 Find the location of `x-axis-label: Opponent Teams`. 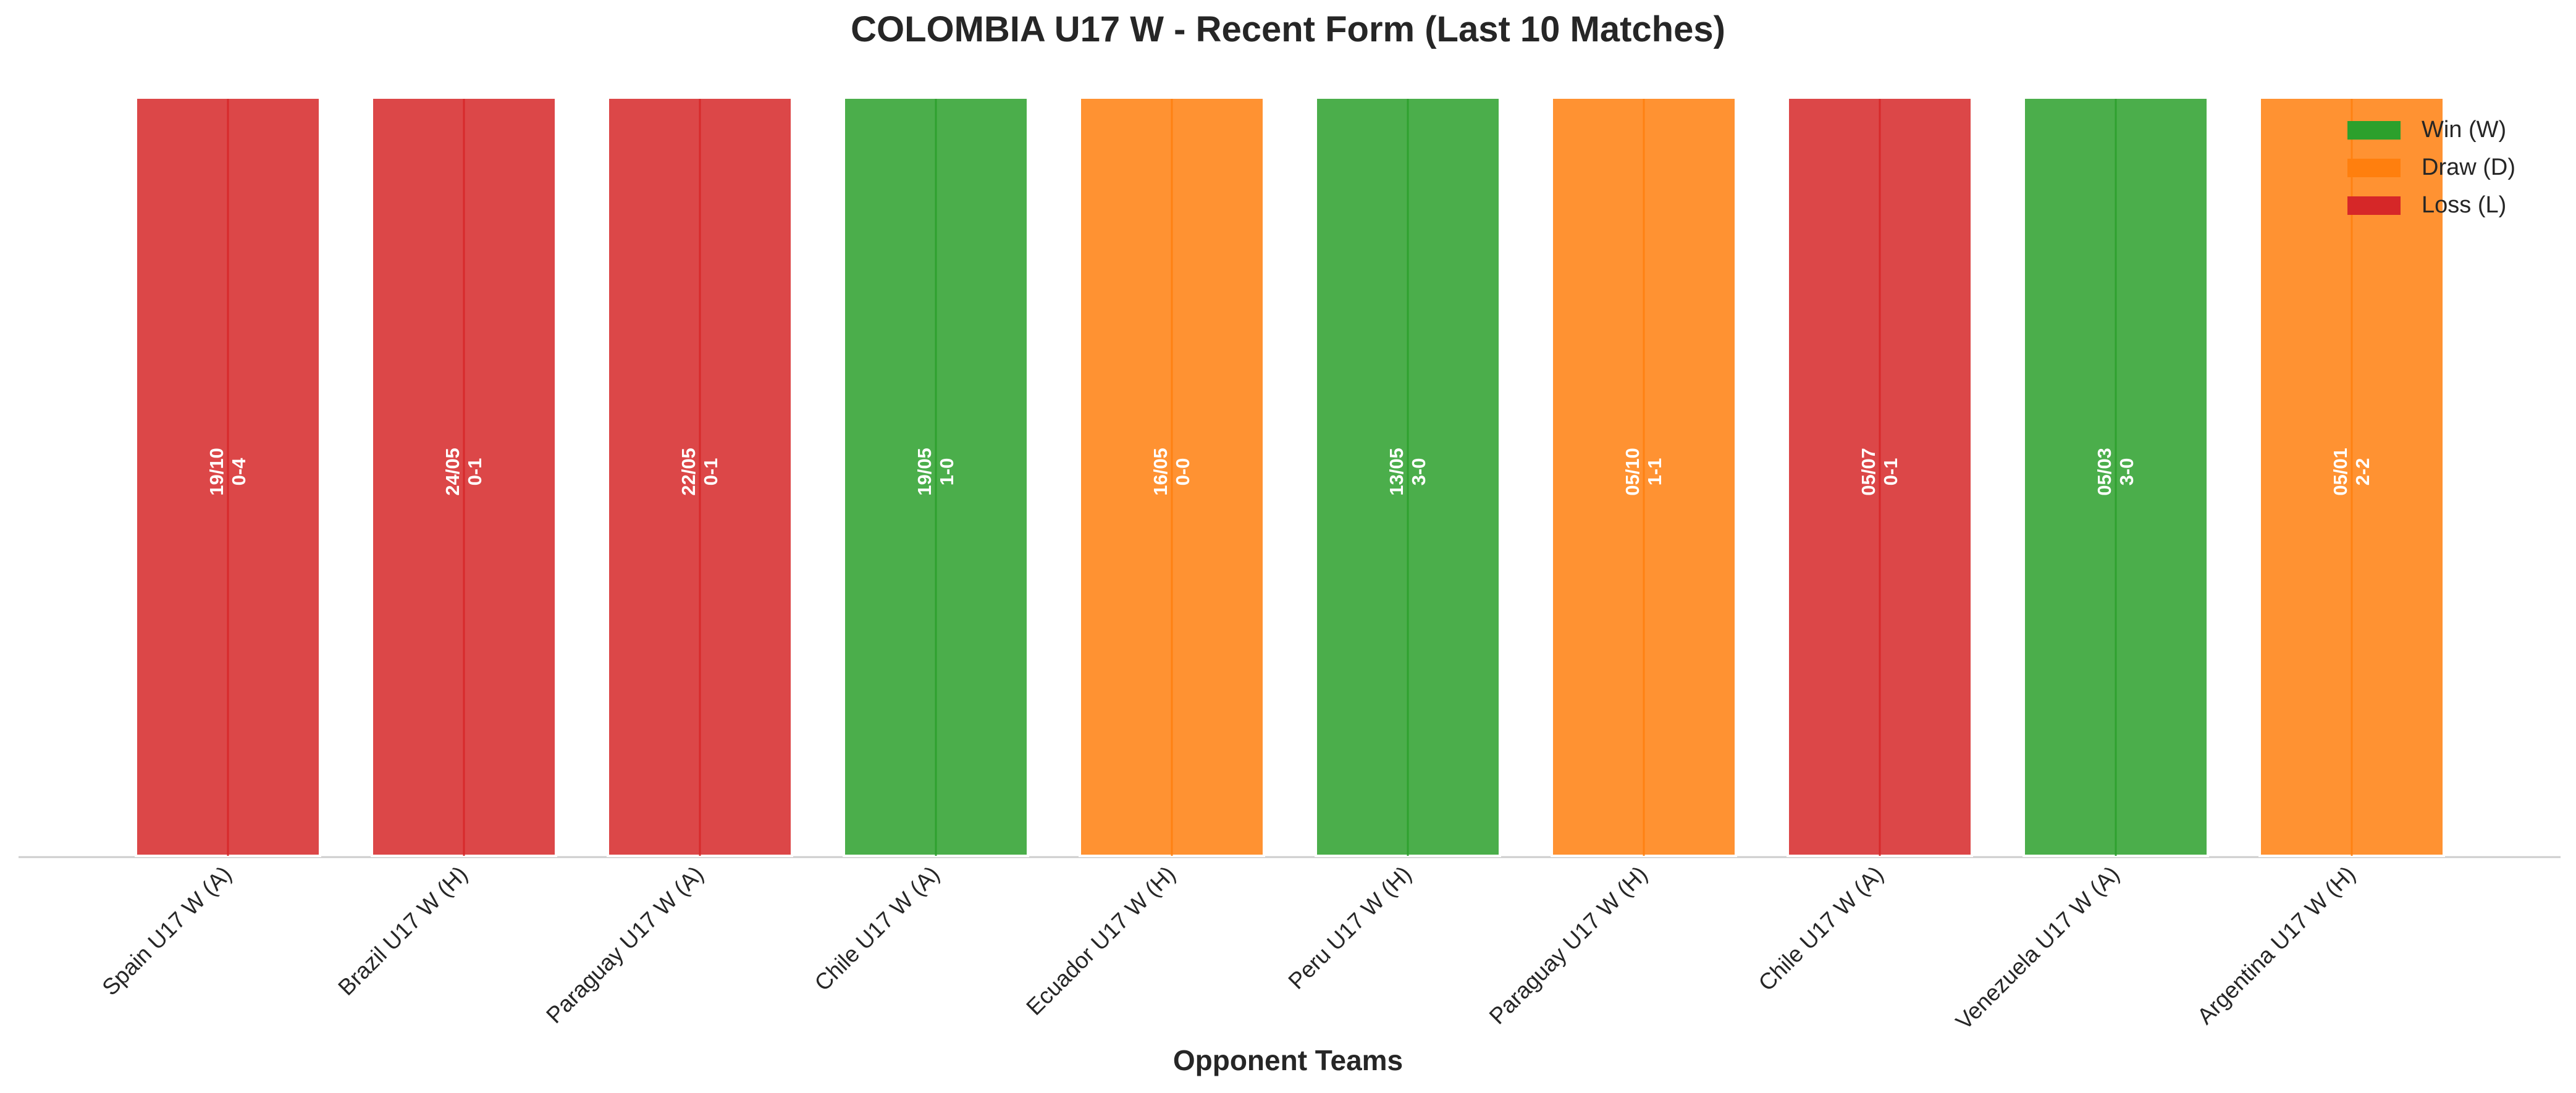

x-axis-label: Opponent Teams is located at coordinates (1288, 1060).